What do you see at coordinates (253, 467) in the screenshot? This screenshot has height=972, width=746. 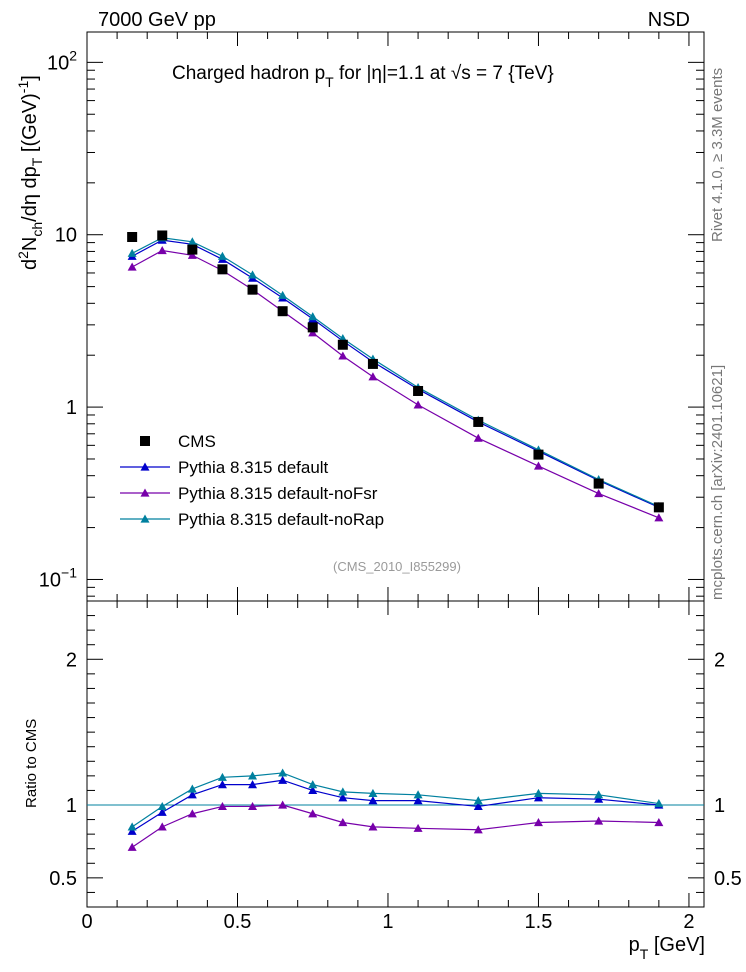 I see `legend-label-default: Pythia 8.315 default` at bounding box center [253, 467].